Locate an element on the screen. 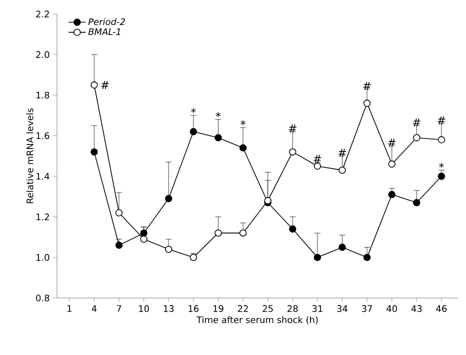  y-axis-title: Relative mRNA levels is located at coordinates (30, 156).